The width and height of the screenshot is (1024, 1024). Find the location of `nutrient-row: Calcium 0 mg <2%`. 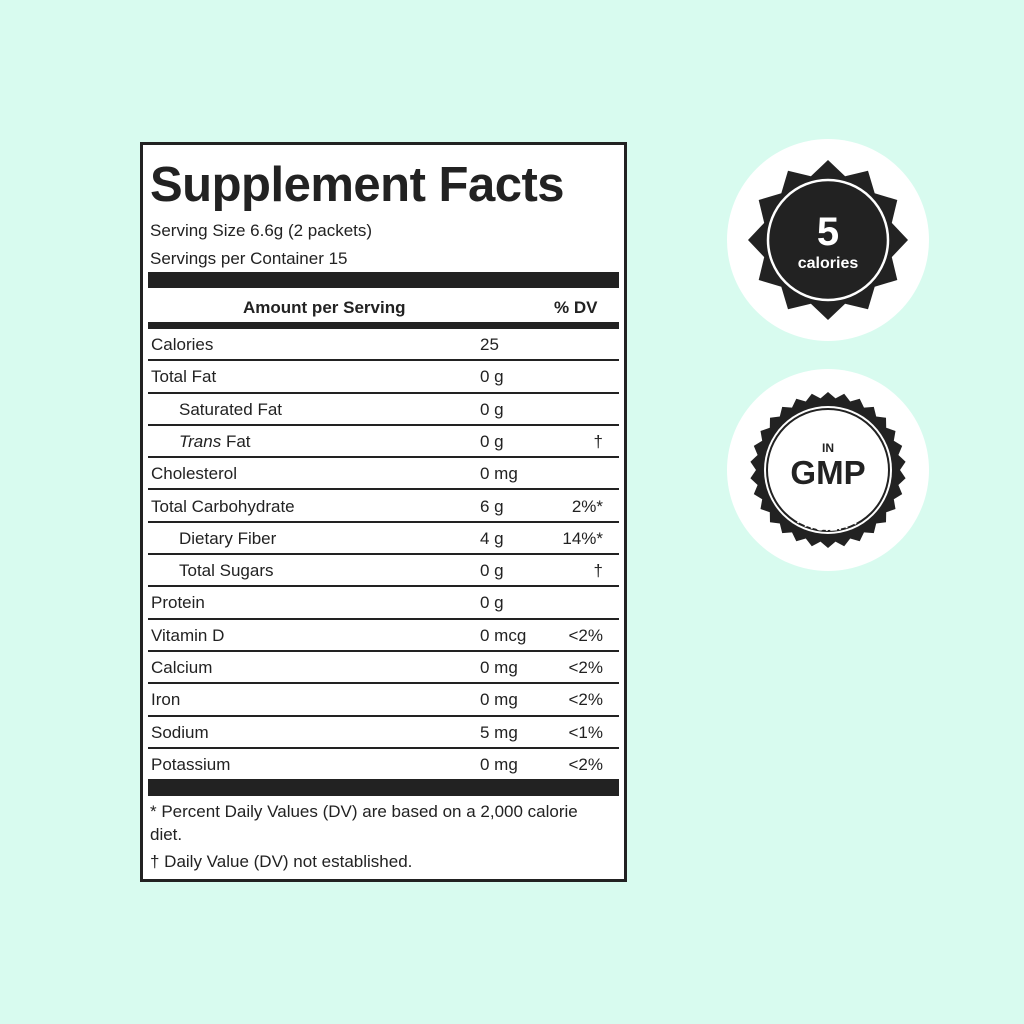

nutrient-row: Calcium 0 mg <2% is located at coordinates (383, 668).